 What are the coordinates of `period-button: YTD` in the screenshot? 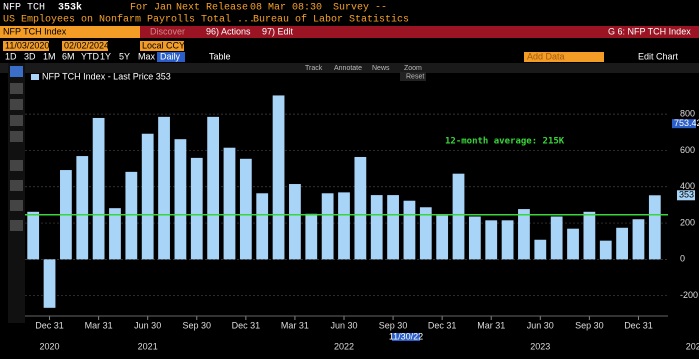 It's located at (90, 56).